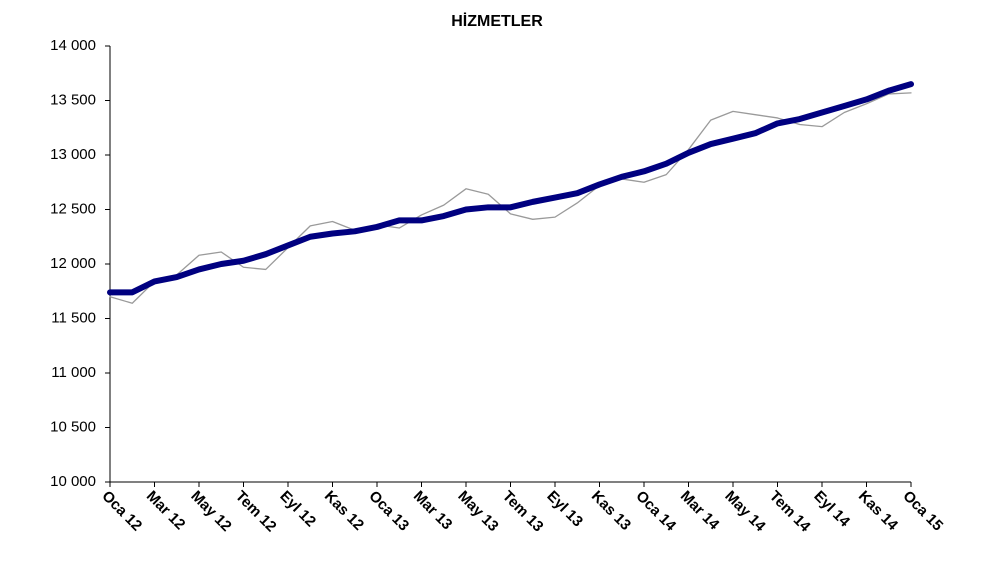 The width and height of the screenshot is (984, 582). Describe the element at coordinates (73, 99) in the screenshot. I see `y-tick-label: 13 500` at that location.